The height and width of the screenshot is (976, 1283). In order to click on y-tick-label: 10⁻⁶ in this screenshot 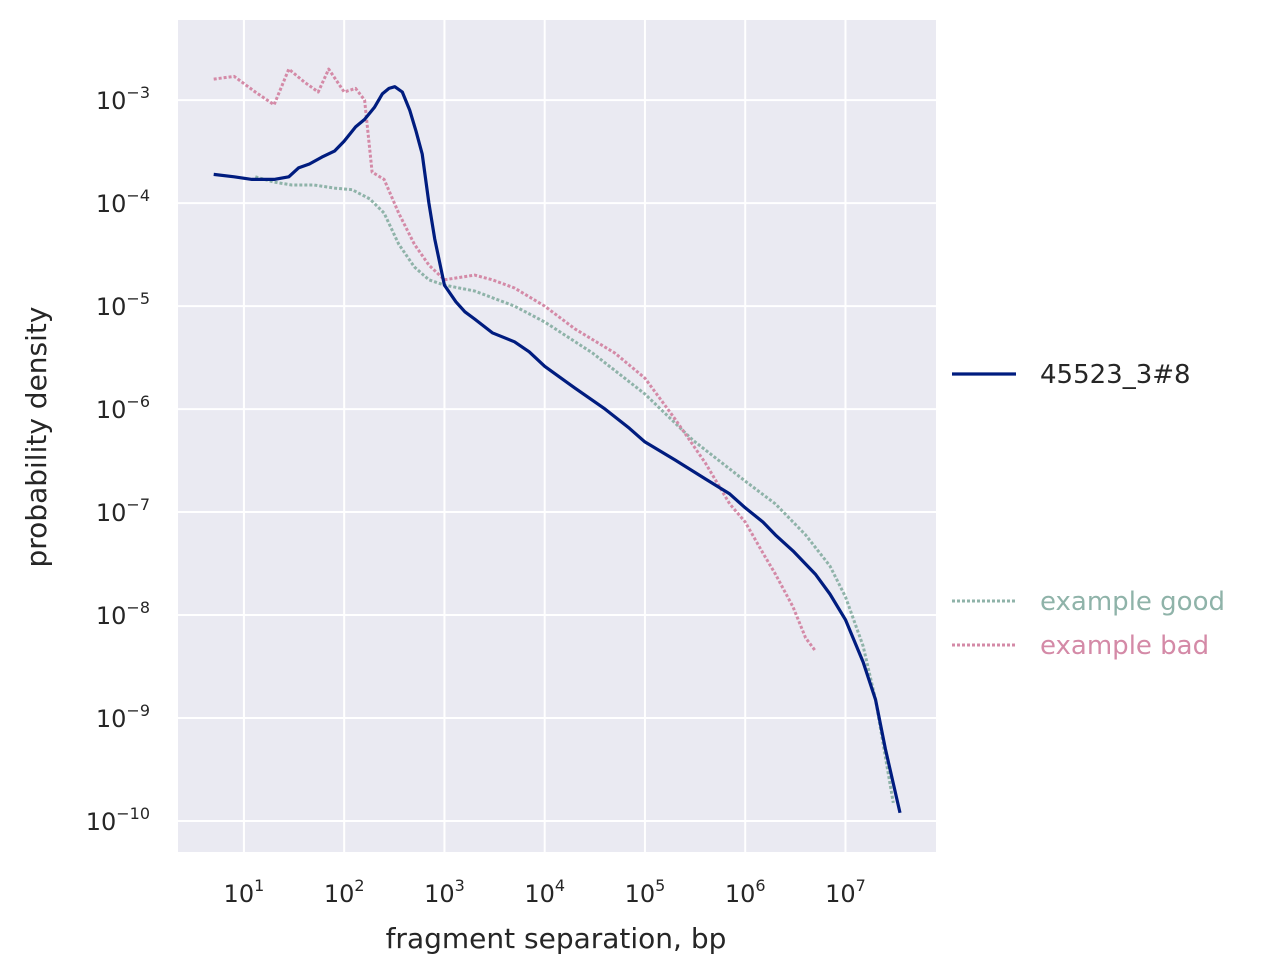, I will do `click(123, 408)`.